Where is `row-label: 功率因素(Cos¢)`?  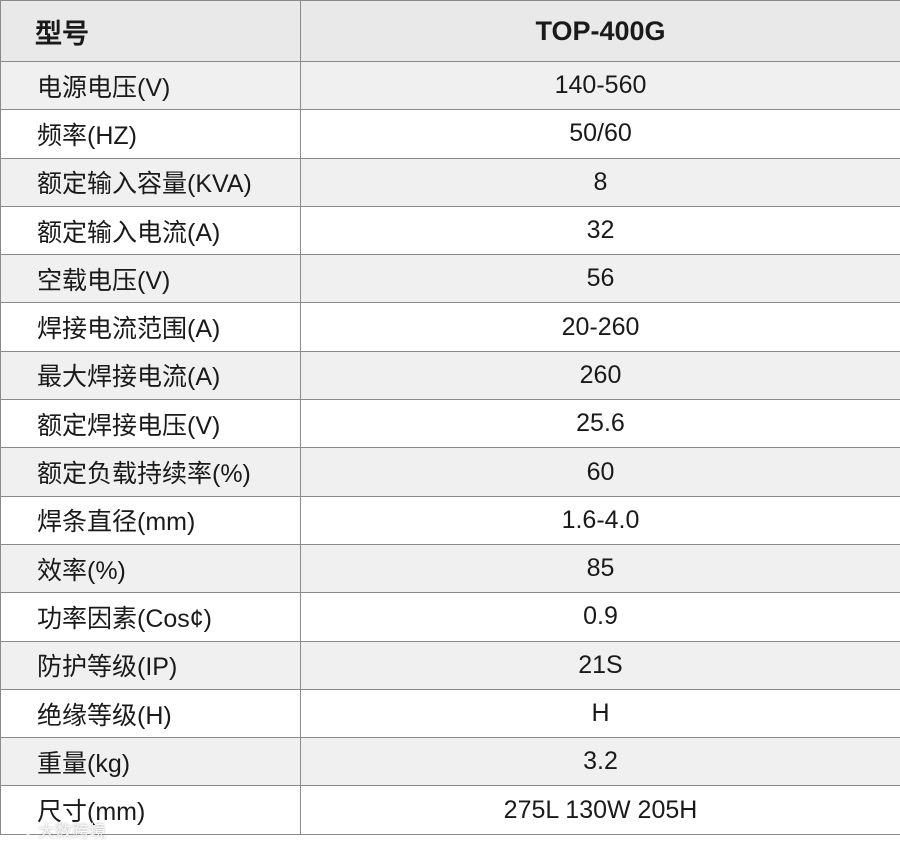
row-label: 功率因素(Cos¢) is located at coordinates (150, 617).